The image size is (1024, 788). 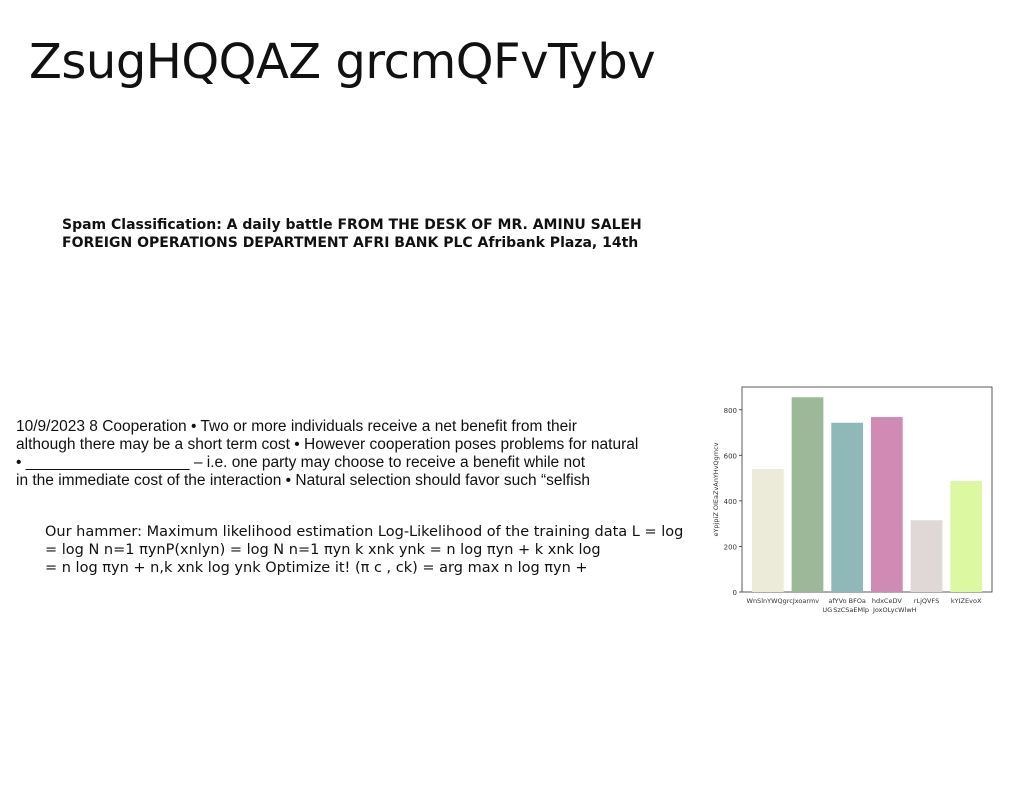 I want to click on y-tick-label: 400, so click(x=730, y=502).